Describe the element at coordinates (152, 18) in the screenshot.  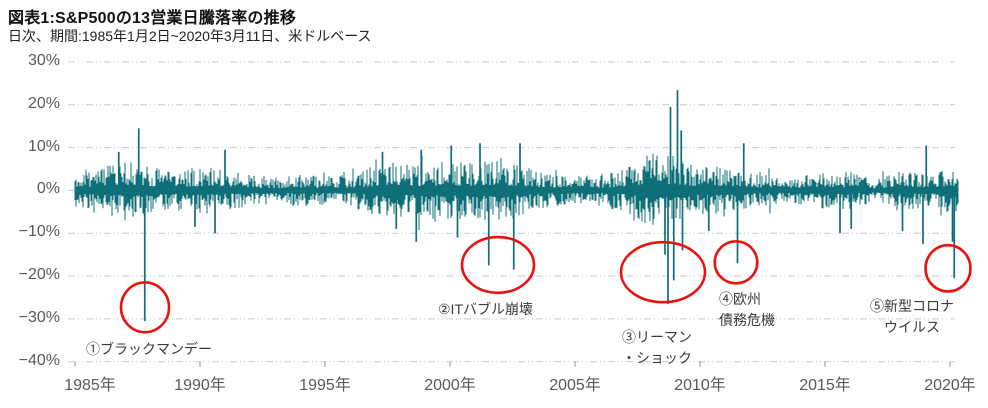
I see `figure-title: 図表1:S&P500の13営業日騰落率の推移` at that location.